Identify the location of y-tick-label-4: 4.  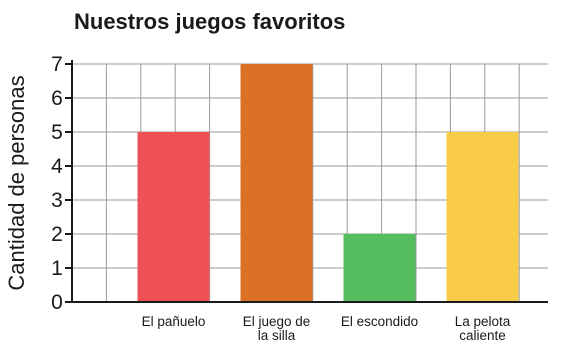
(57, 166).